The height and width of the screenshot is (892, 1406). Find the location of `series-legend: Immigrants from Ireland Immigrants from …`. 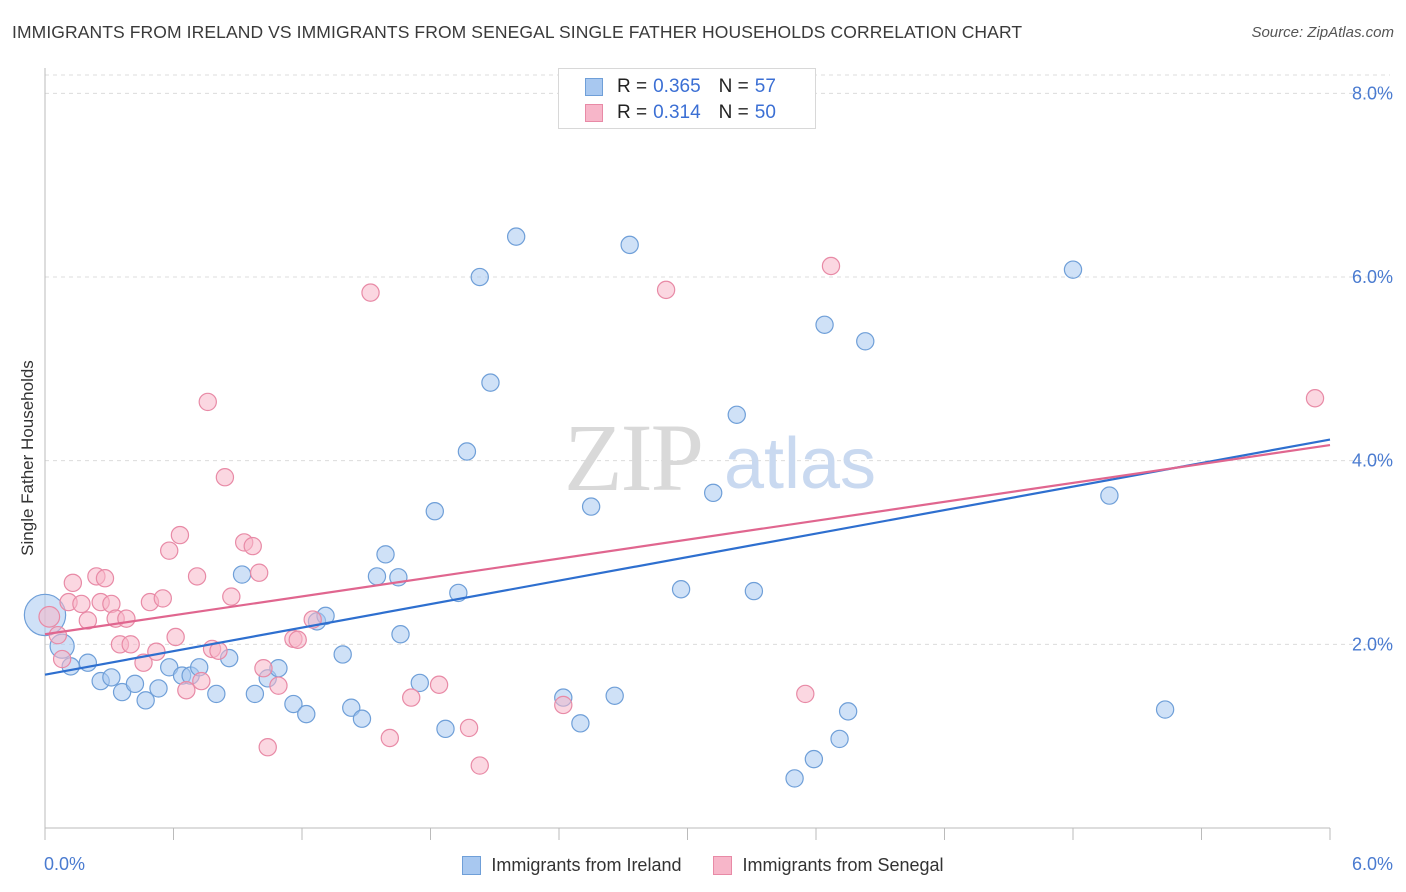

series-legend: Immigrants from Ireland Immigrants from … is located at coordinates (703, 865).